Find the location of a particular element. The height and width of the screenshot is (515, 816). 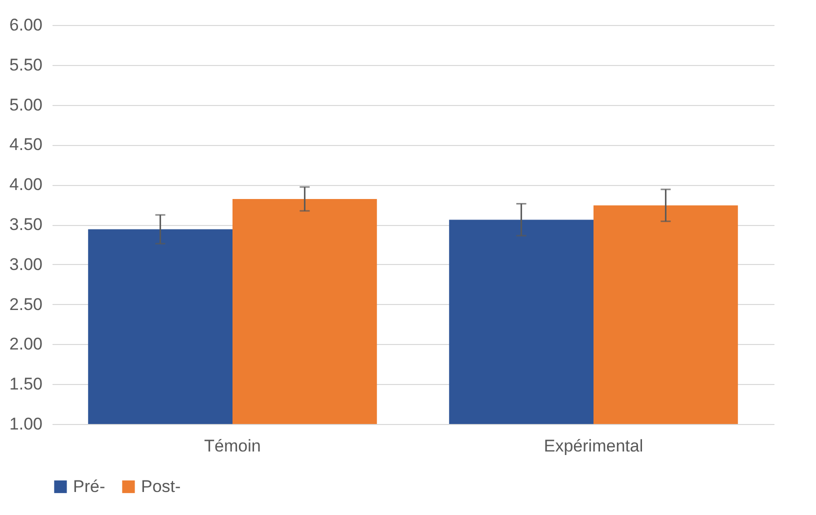

y-tick-label: 1.50 is located at coordinates (25, 384).